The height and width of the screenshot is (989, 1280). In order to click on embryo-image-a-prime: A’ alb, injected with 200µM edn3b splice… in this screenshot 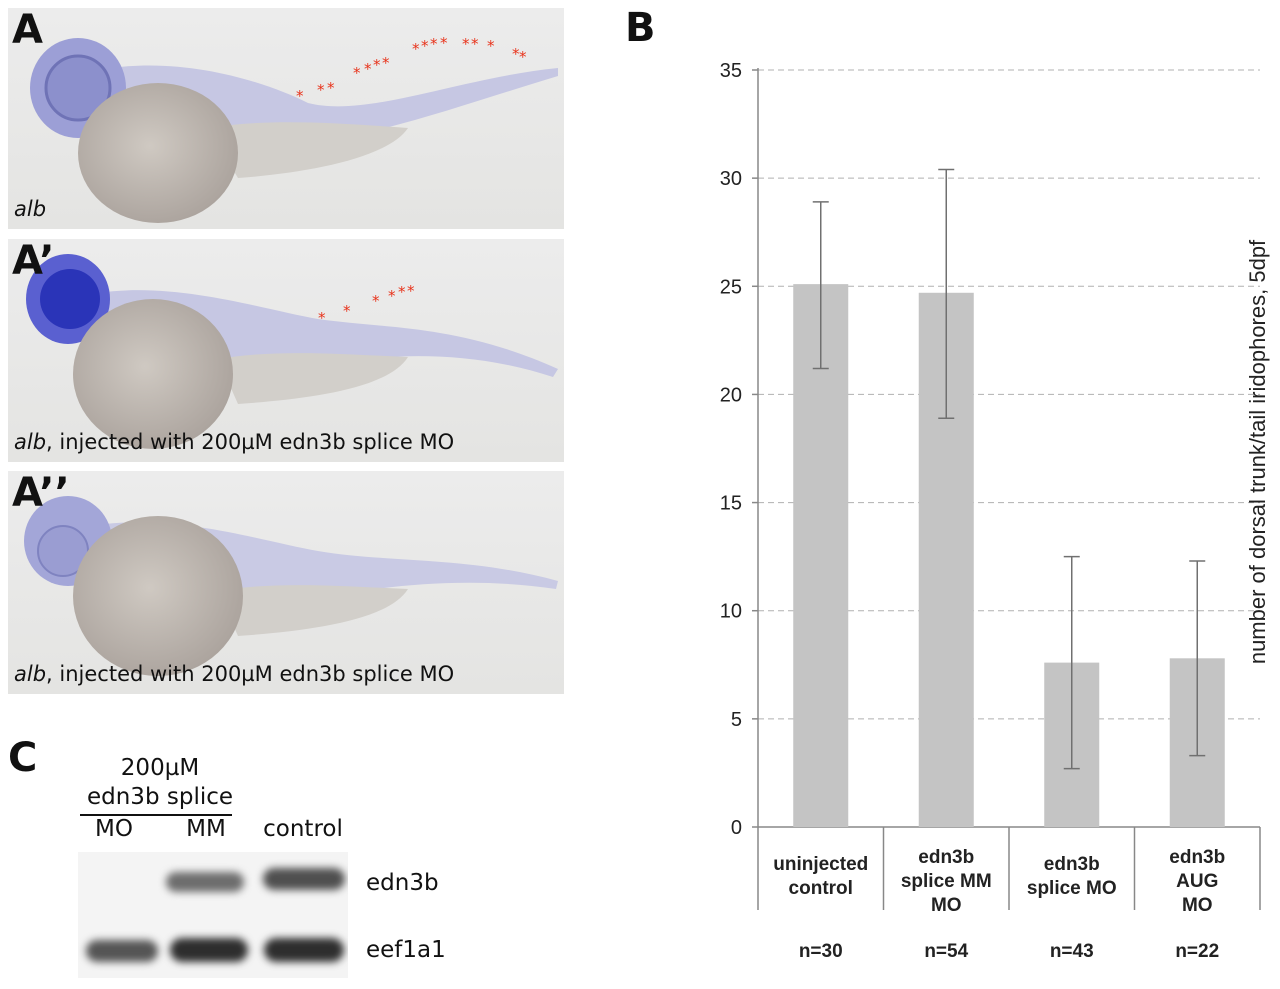, I will do `click(286, 350)`.